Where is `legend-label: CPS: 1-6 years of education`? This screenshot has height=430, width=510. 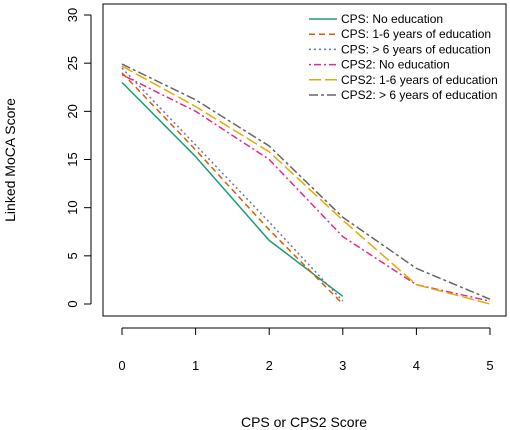
legend-label: CPS: 1-6 years of education is located at coordinates (416, 34).